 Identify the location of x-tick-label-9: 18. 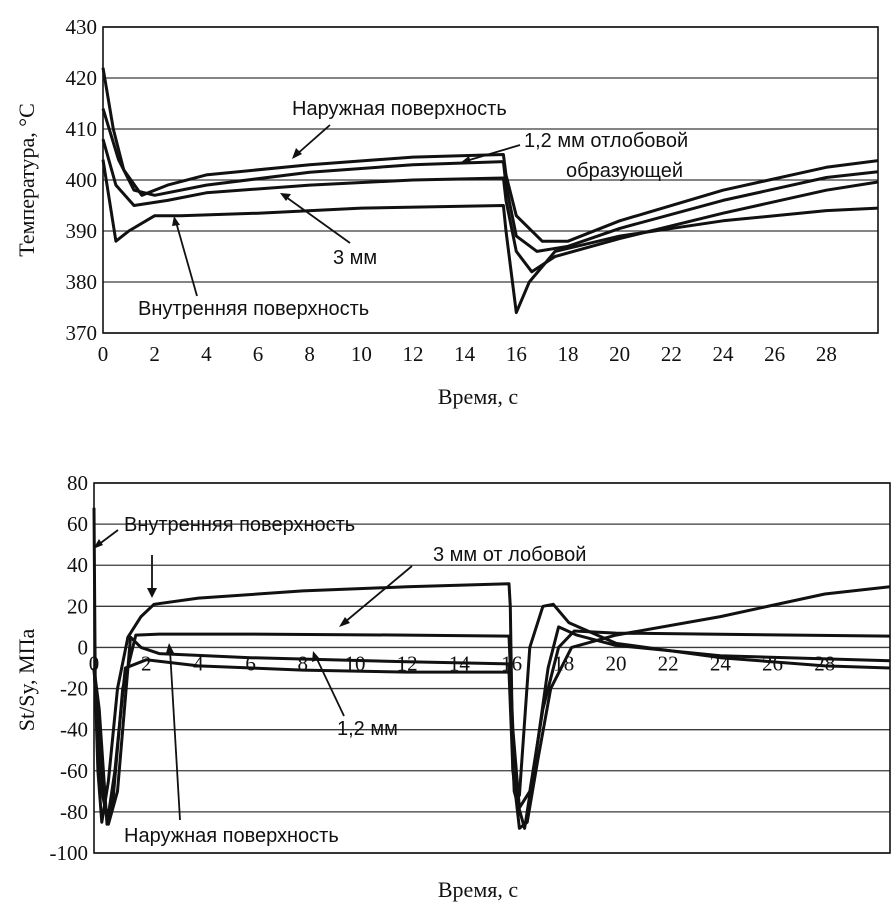
(568, 354).